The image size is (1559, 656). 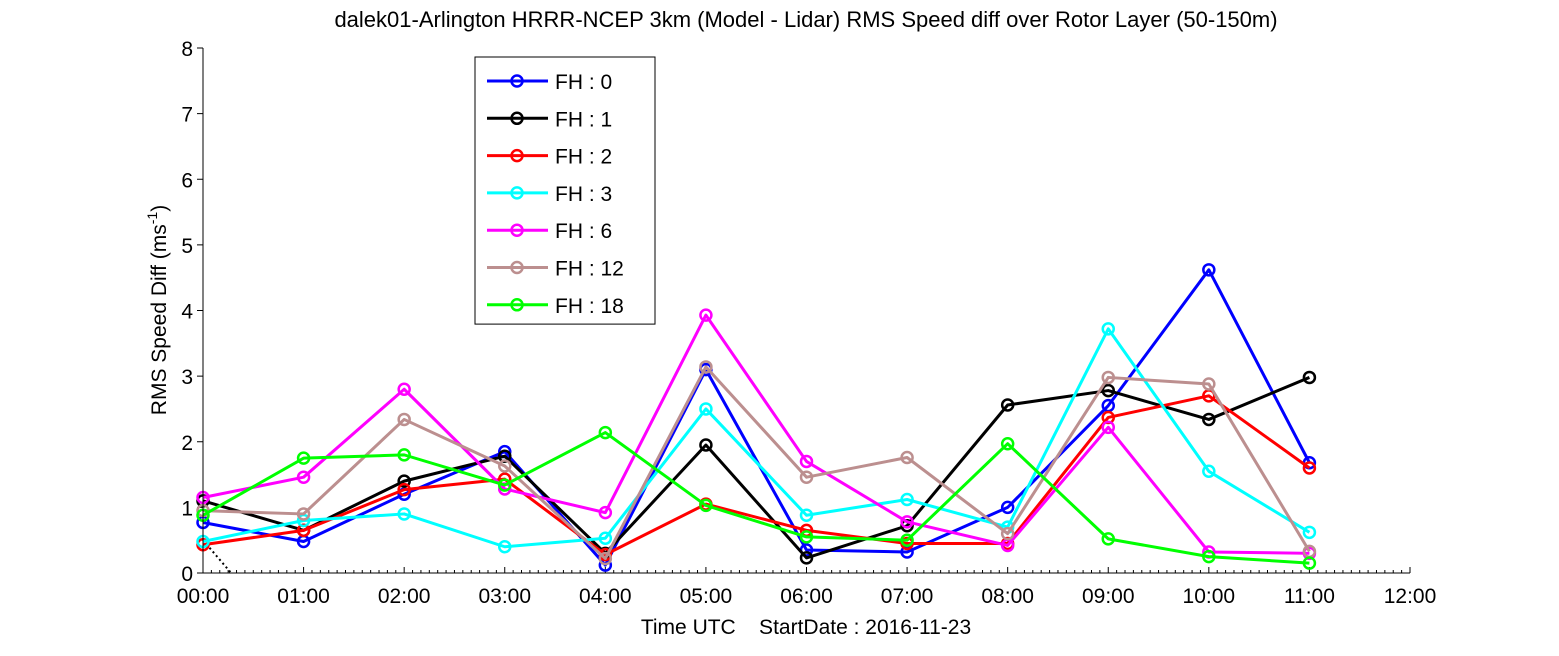 I want to click on y-tick-label: 4, so click(x=187, y=312).